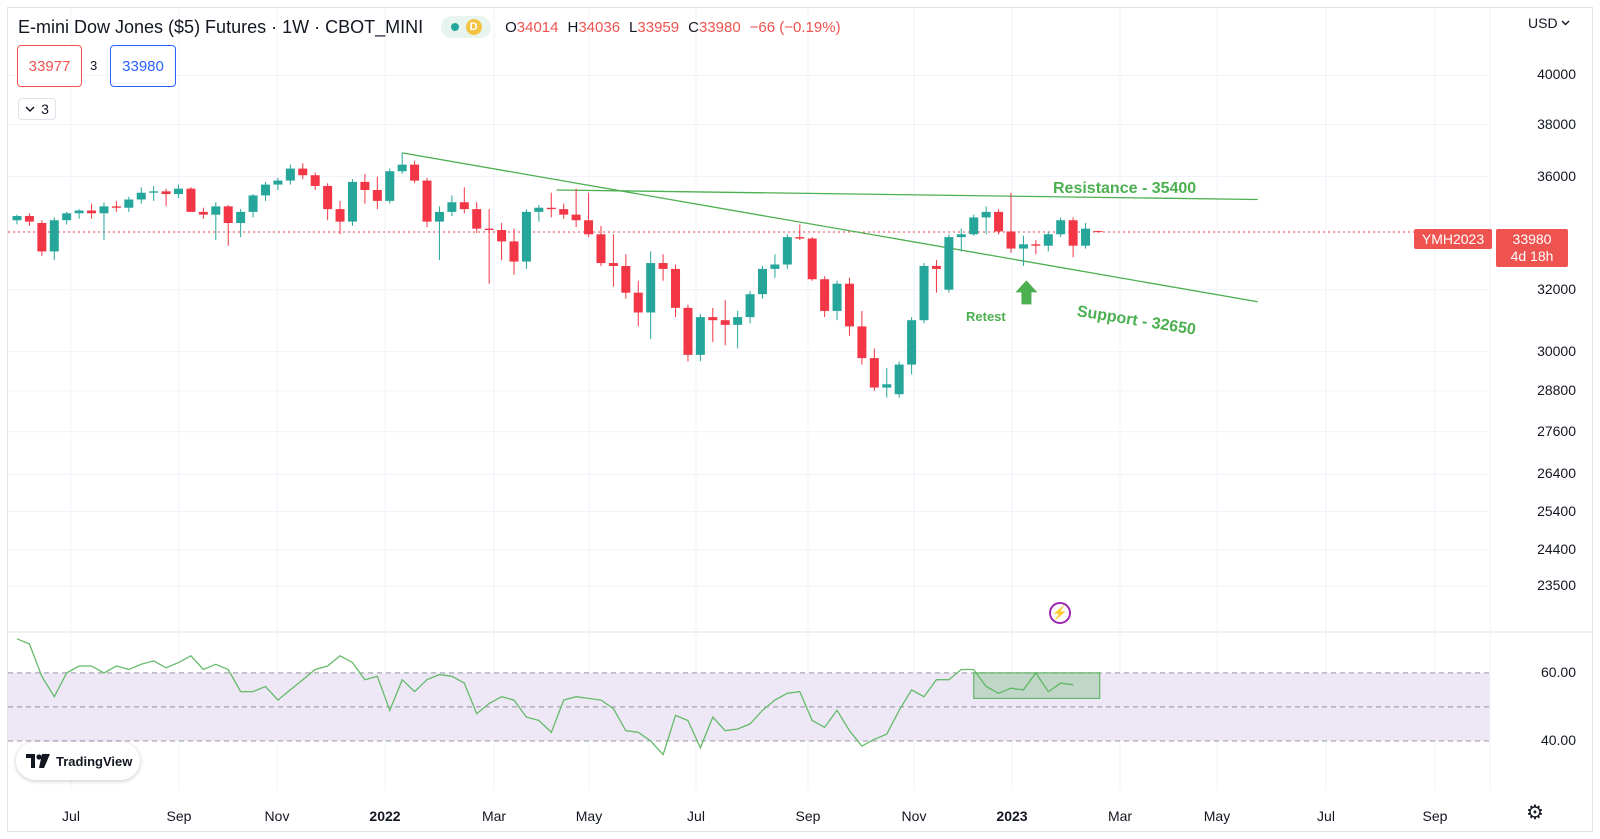  I want to click on oscillator-tick-label: 60.00, so click(1558, 671).